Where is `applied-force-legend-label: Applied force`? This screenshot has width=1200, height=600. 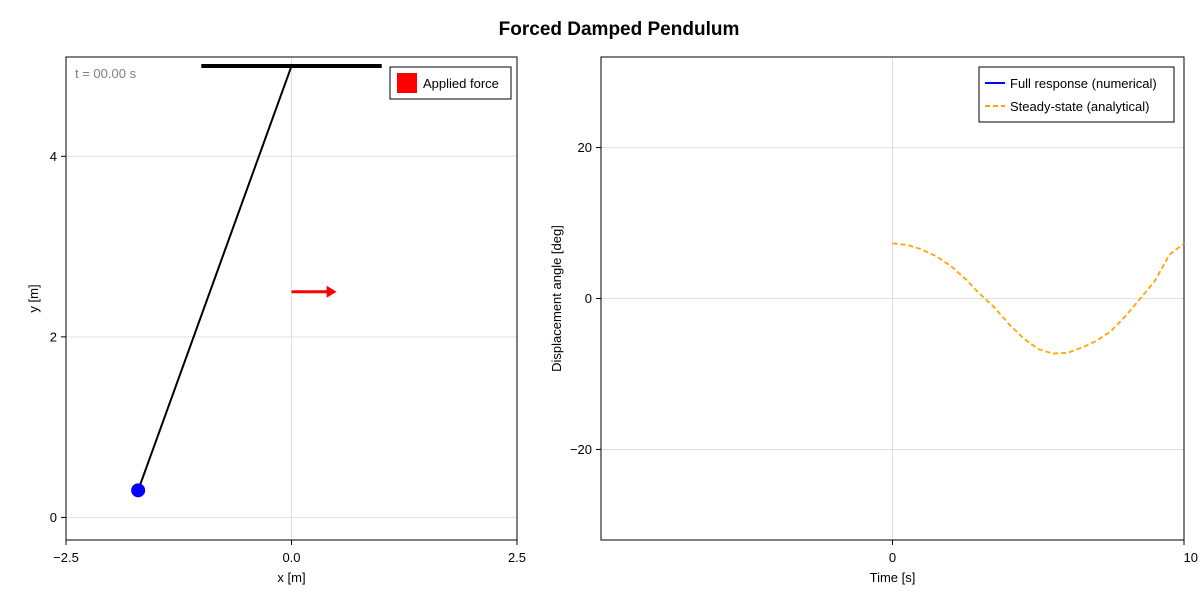 applied-force-legend-label: Applied force is located at coordinates (461, 83).